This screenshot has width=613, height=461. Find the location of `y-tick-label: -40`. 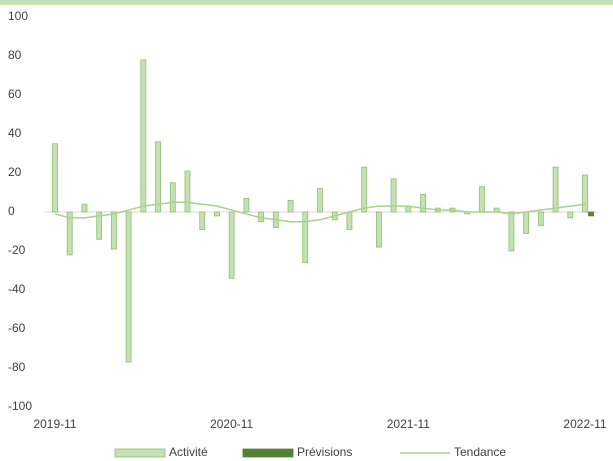

y-tick-label: -40 is located at coordinates (17, 289).